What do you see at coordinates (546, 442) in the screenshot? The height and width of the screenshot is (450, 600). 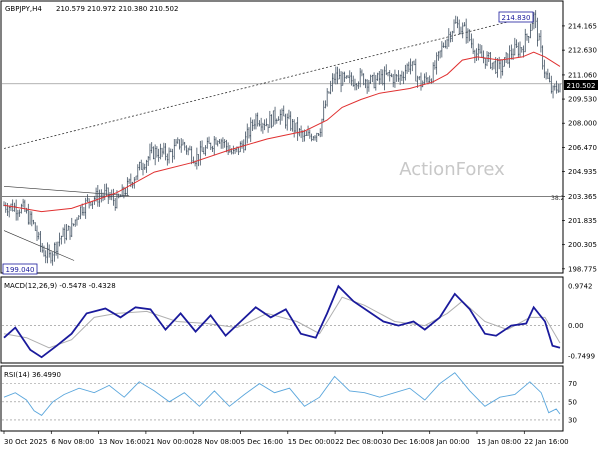 I see `time-tick-label: 22 Jan 16:00` at bounding box center [546, 442].